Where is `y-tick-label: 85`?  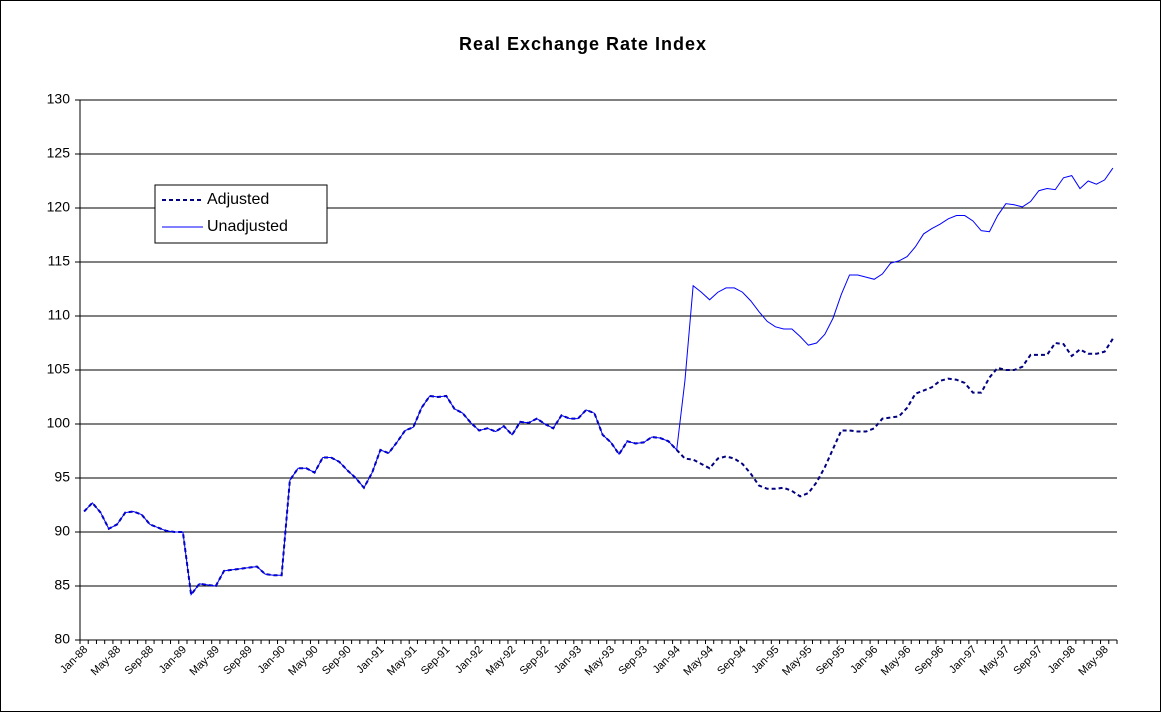 y-tick-label: 85 is located at coordinates (62, 585).